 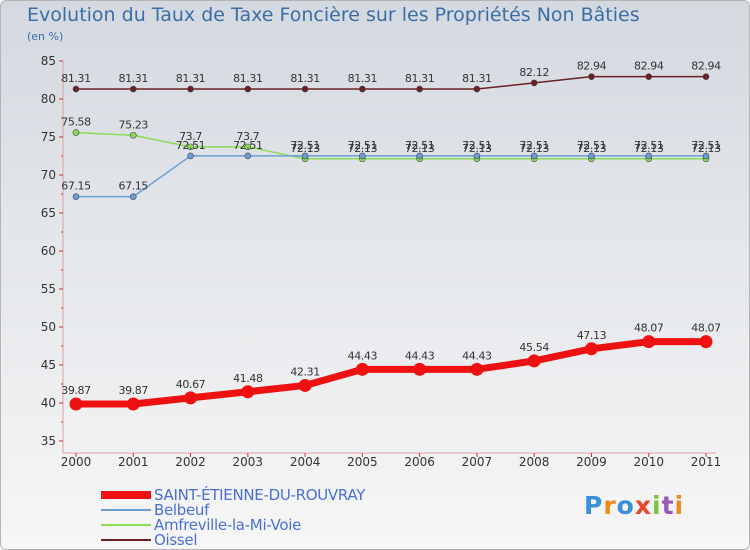 I want to click on y-tick-label: 85, so click(x=48, y=61).